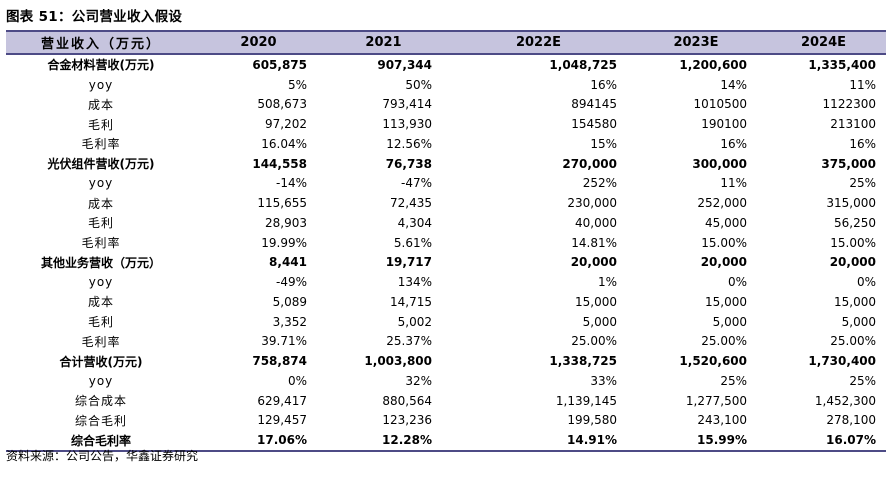 The height and width of the screenshot is (479, 889). What do you see at coordinates (101, 65) in the screenshot?
I see `row-label: 合金材料营收(万元)` at bounding box center [101, 65].